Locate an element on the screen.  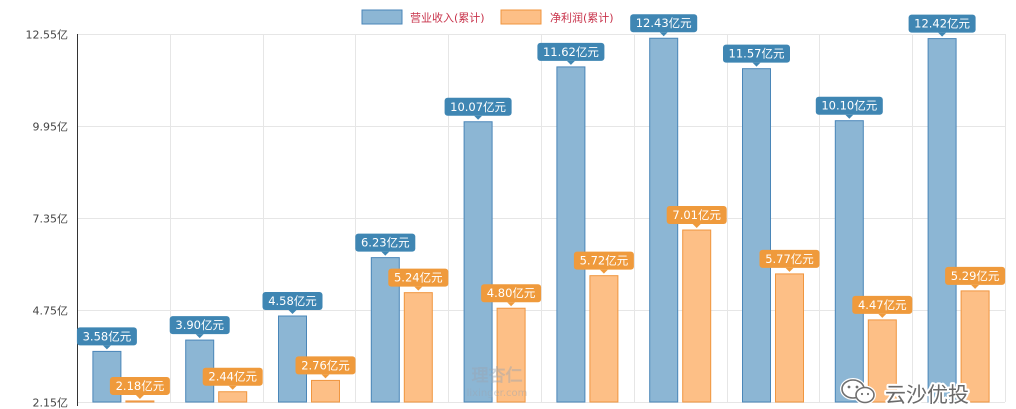
revenue-data-label: 12.43亿元 is located at coordinates (664, 25).